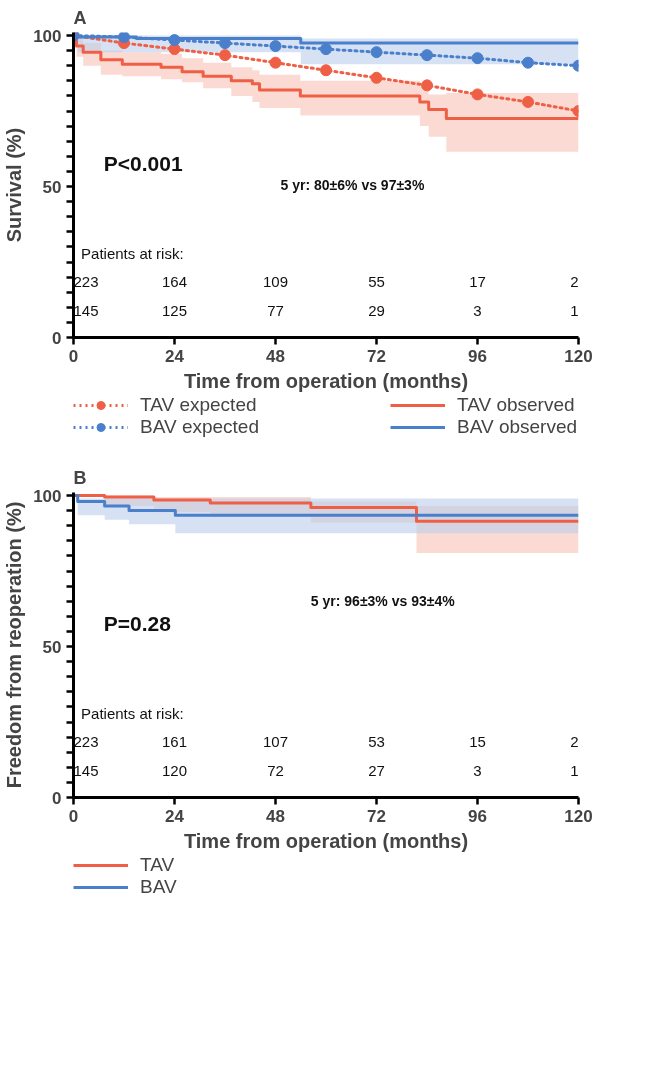 The image size is (653, 1074). I want to click on legend-label: TAV expected, so click(199, 405).